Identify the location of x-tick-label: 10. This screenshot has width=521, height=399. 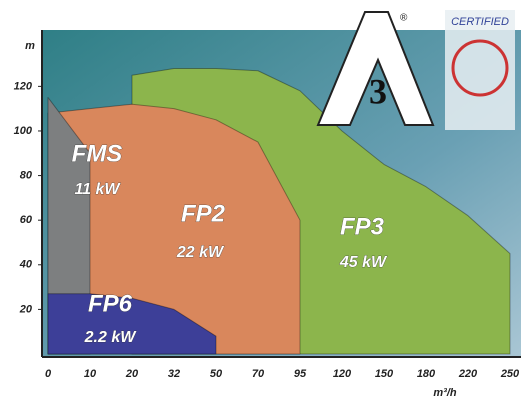
(90, 374).